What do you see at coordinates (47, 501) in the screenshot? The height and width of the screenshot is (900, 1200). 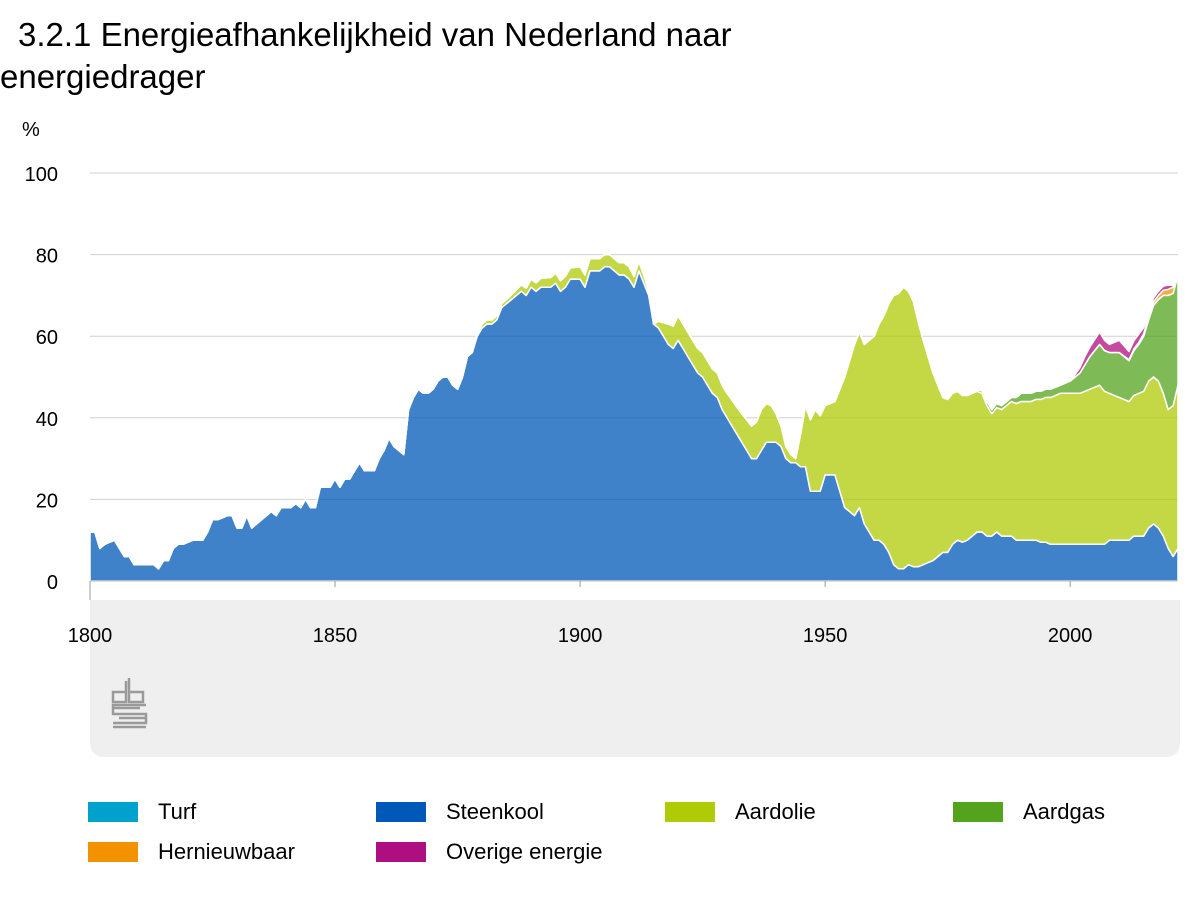 I see `y-tick-label-20: 20` at bounding box center [47, 501].